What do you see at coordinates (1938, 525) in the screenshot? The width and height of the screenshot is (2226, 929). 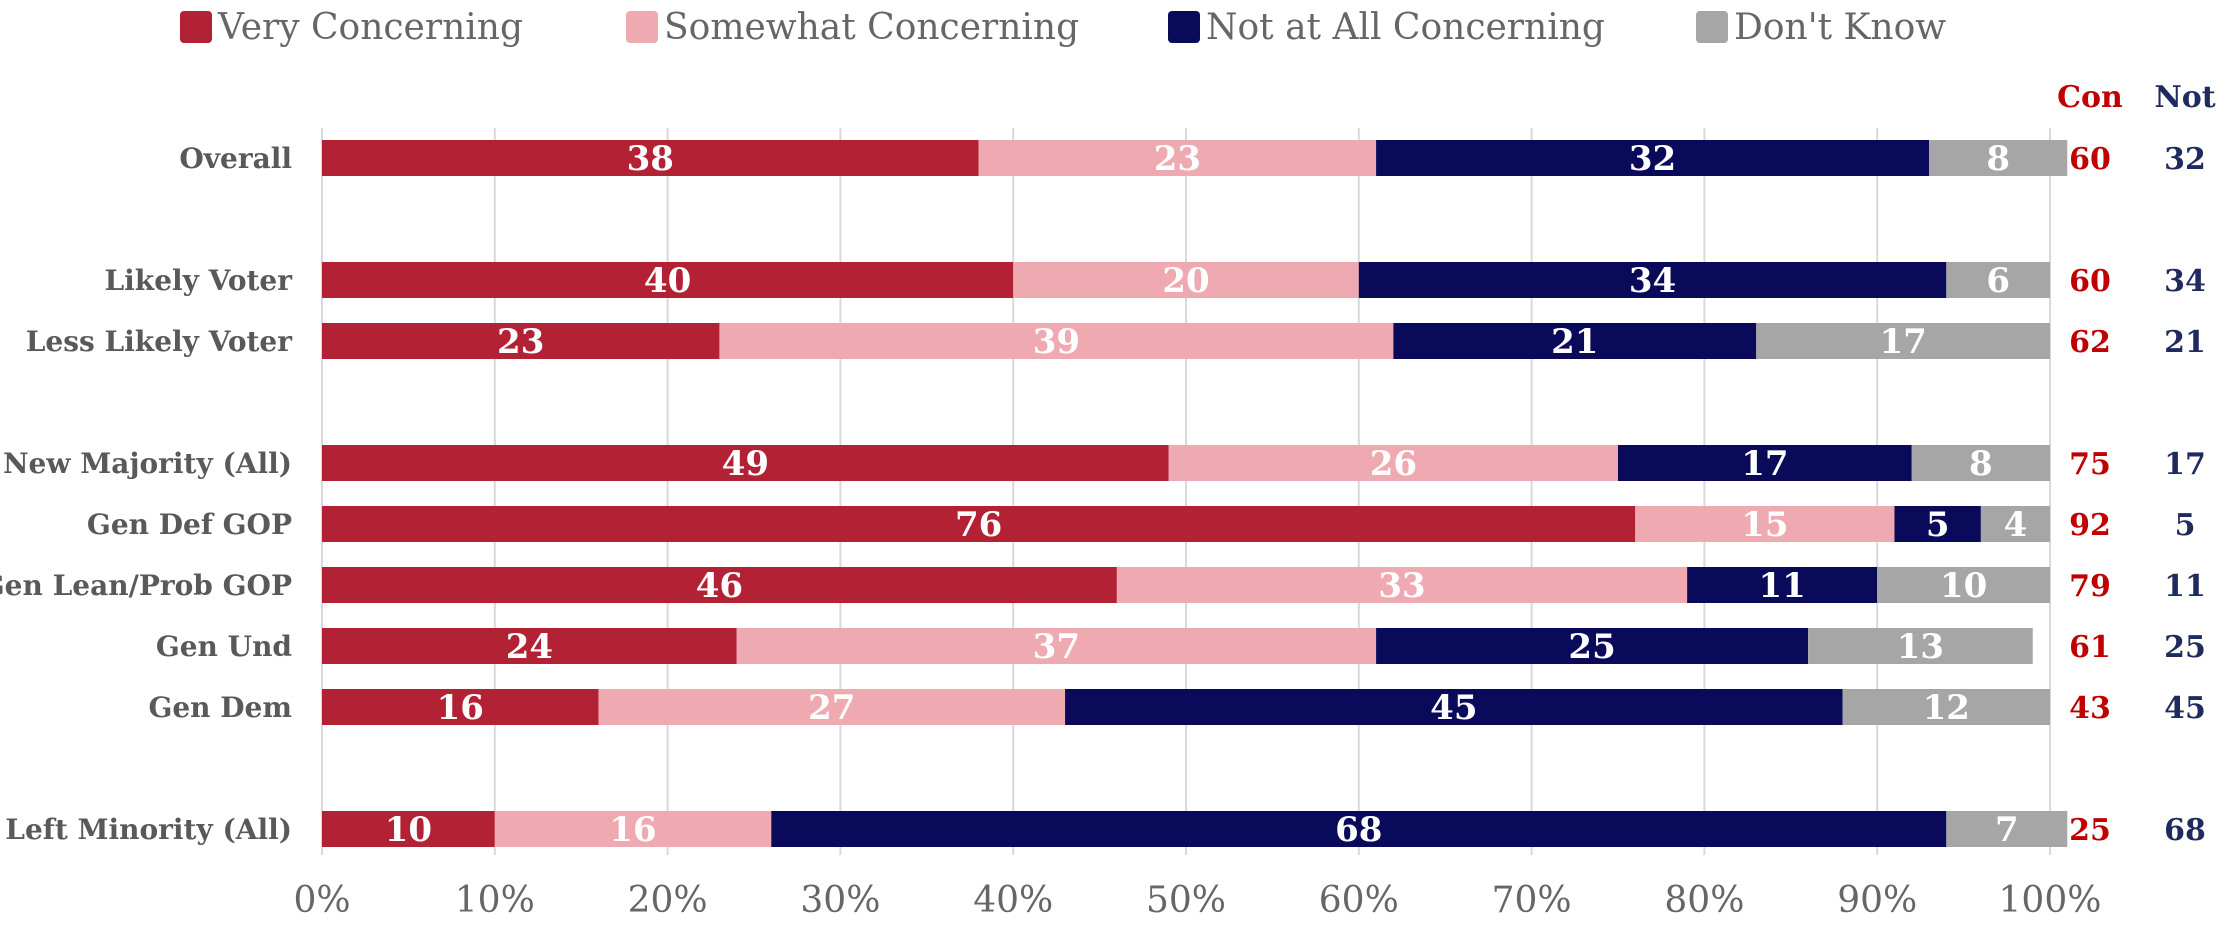 I see `data-label: 5` at bounding box center [1938, 525].